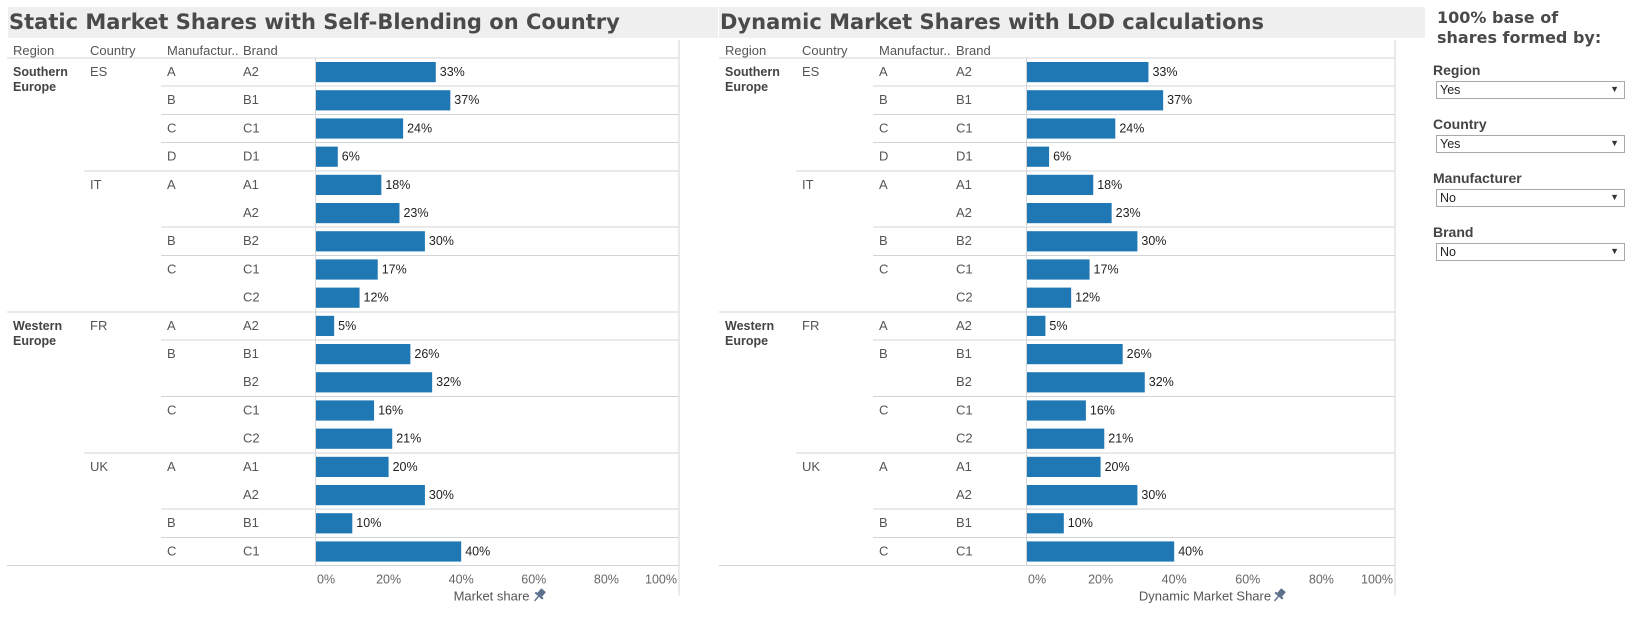  I want to click on bar-value-label: 23%, so click(1128, 213).